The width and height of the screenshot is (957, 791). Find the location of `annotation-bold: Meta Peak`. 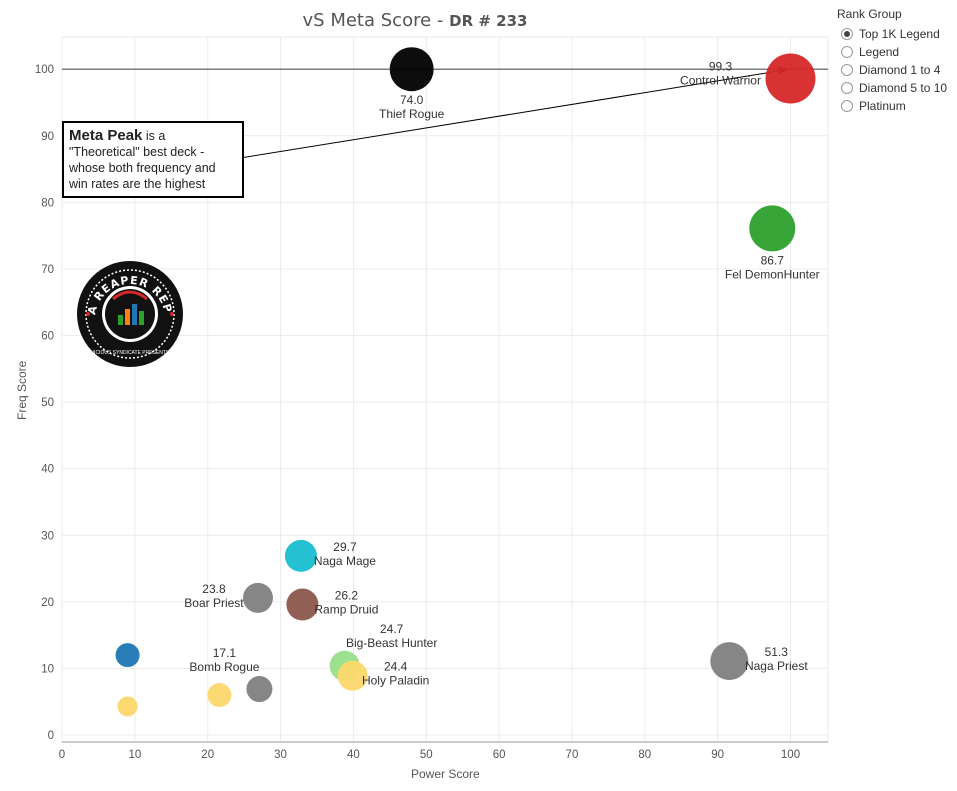

annotation-bold: Meta Peak is located at coordinates (106, 135).